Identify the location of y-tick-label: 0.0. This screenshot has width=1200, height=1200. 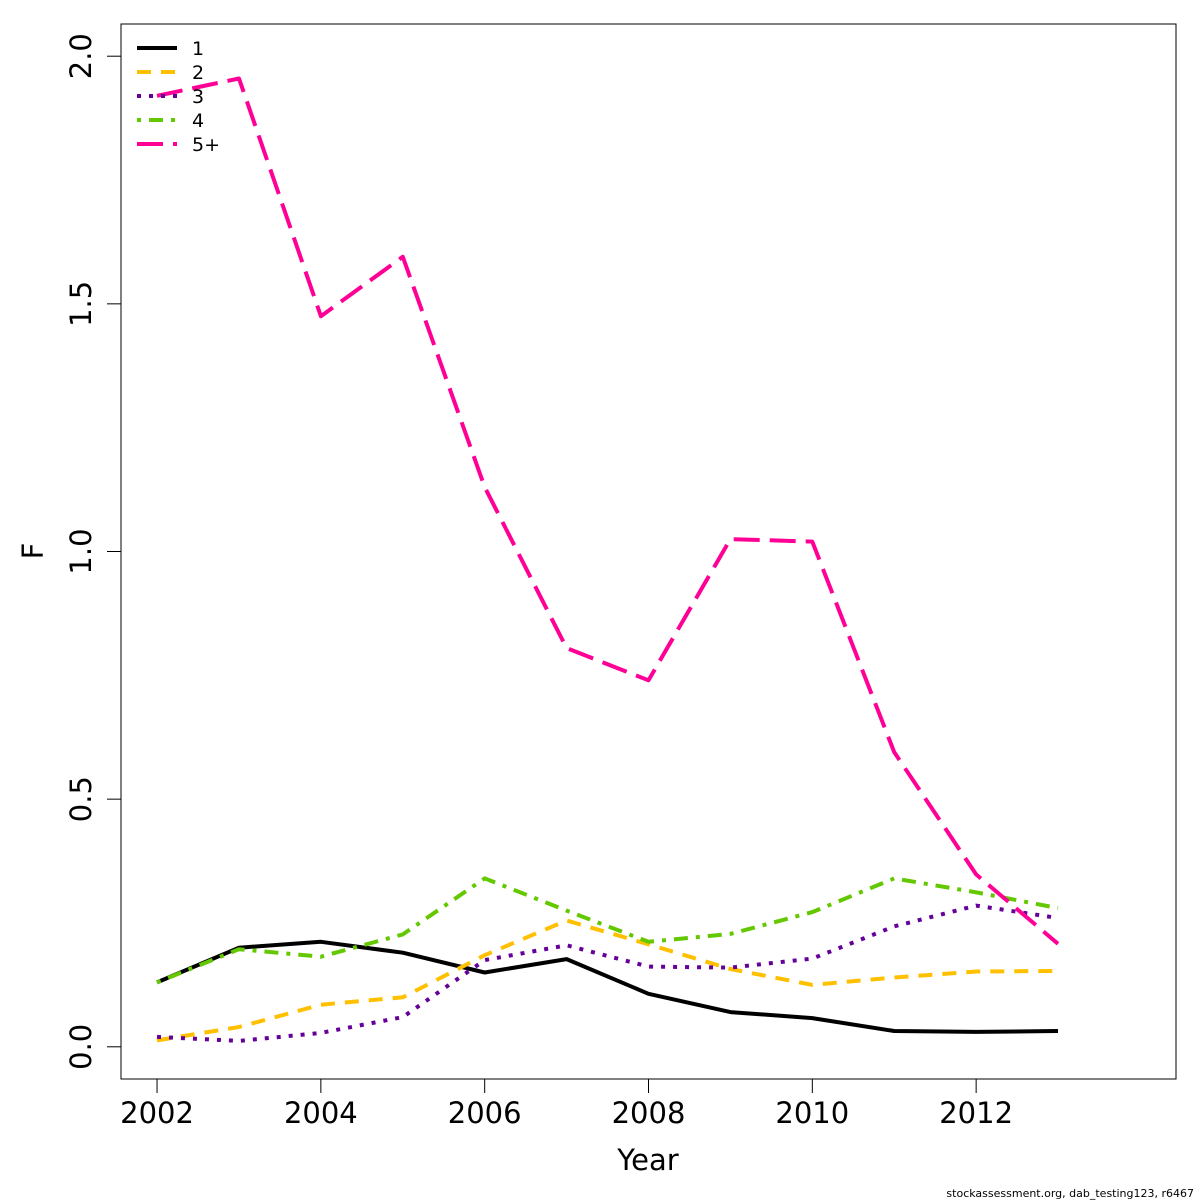
(81, 1047).